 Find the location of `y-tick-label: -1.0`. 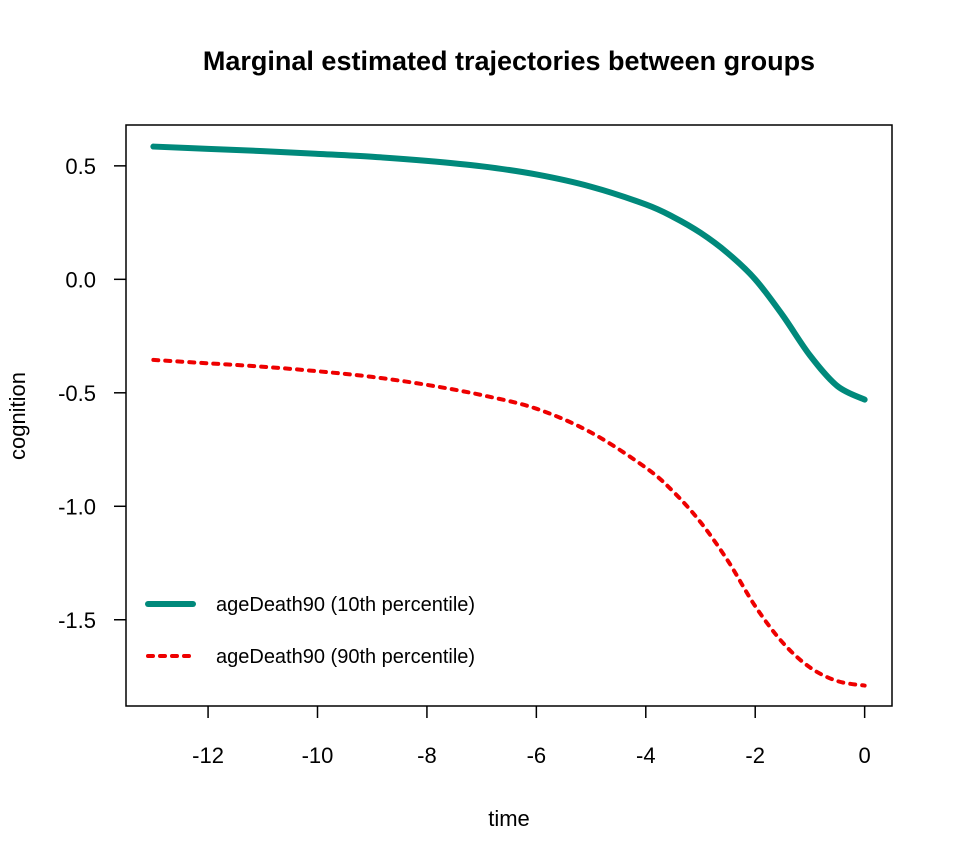

y-tick-label: -1.0 is located at coordinates (77, 506).